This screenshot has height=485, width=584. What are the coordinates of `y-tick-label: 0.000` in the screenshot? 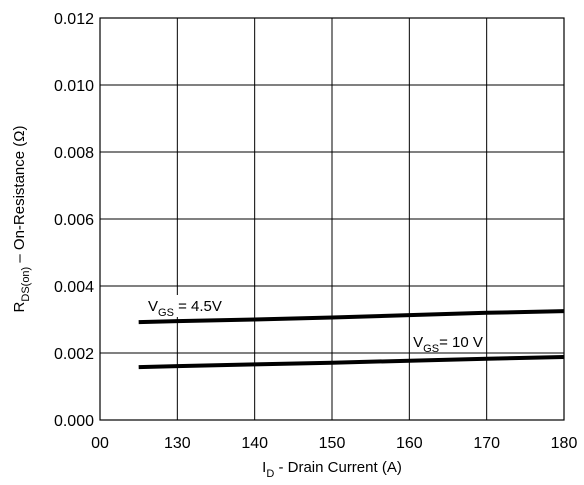 It's located at (74, 421).